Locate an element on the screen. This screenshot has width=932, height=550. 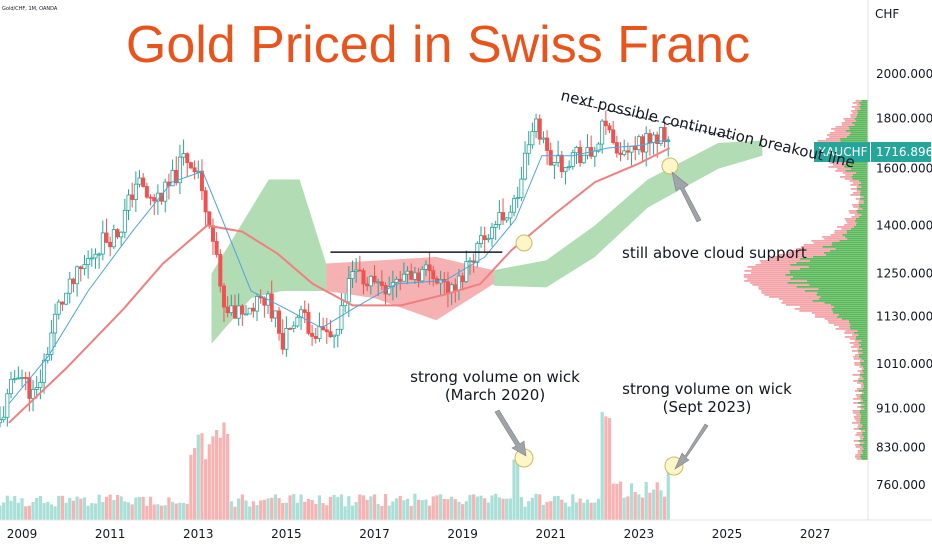
currency-label: CHF is located at coordinates (887, 14).